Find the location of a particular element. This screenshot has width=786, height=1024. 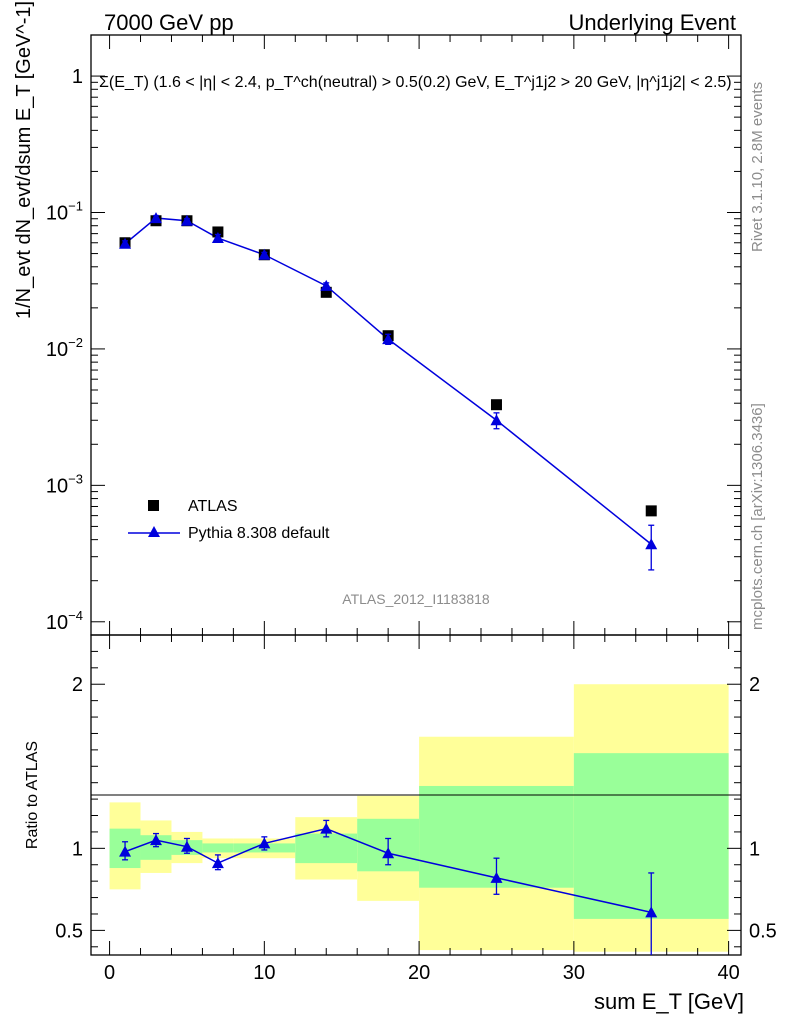

x-tick-label: 40 is located at coordinates (728, 973).